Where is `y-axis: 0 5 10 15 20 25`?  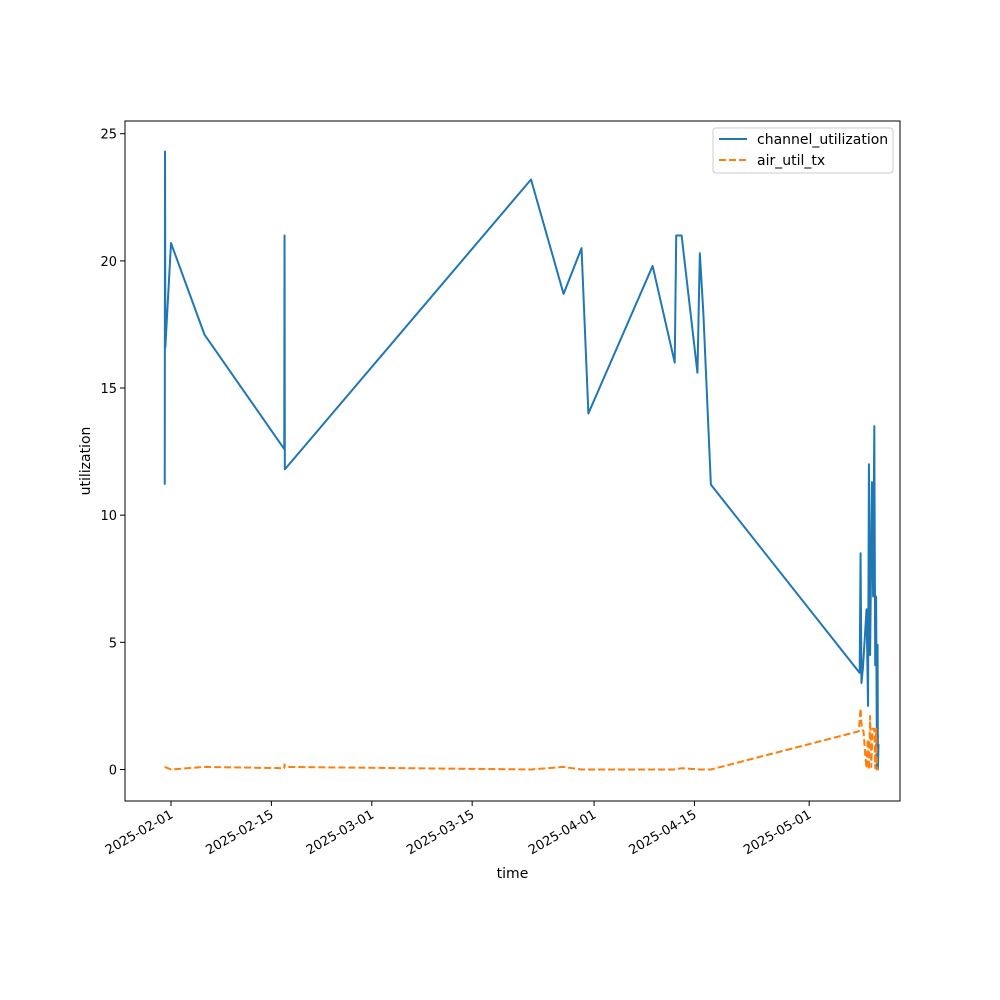 y-axis: 0 5 10 15 20 25 is located at coordinates (112, 453).